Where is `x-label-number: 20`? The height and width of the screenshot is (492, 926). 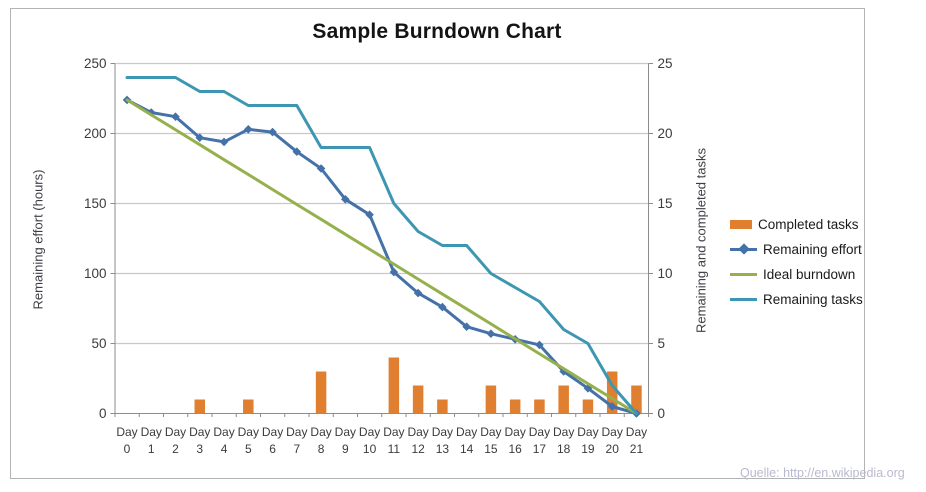
x-label-number: 20 is located at coordinates (613, 449).